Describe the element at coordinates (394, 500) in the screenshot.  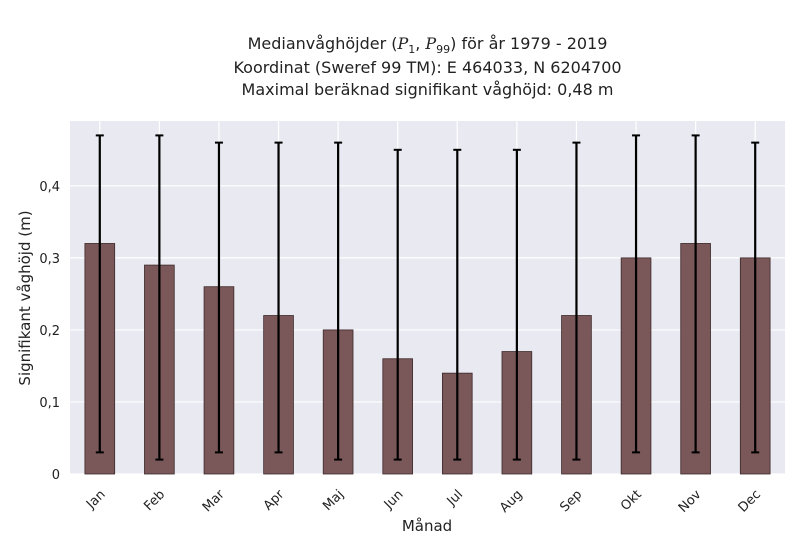
I see `x-tick-label-jun: Jun` at that location.